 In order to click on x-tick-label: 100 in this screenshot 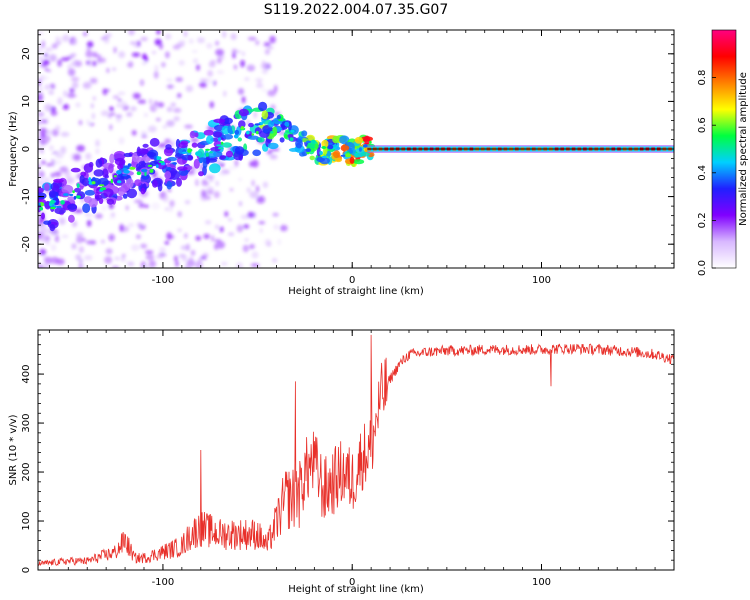, I will do `click(541, 582)`.